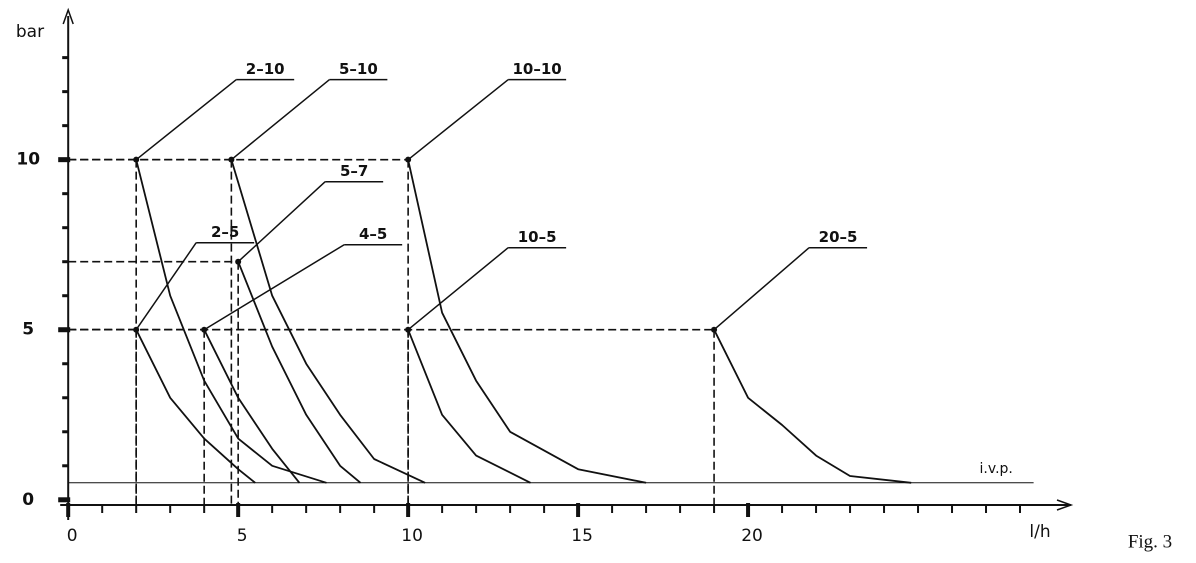 This screenshot has width=1196, height=563. What do you see at coordinates (1039, 532) in the screenshot?
I see `x-axis-label: l/h` at bounding box center [1039, 532].